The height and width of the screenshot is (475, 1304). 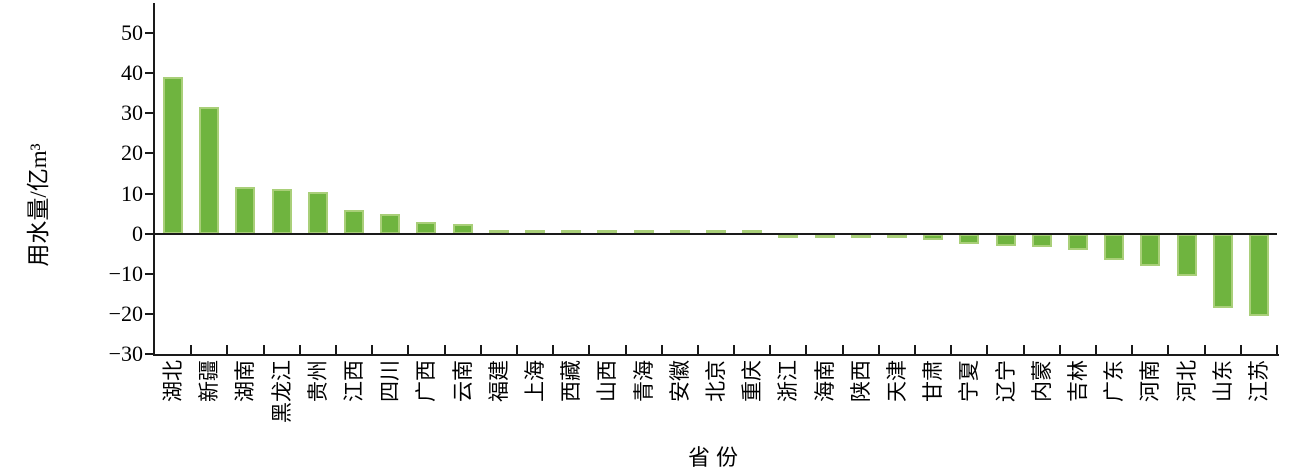 What do you see at coordinates (462, 381) in the screenshot?
I see `x-category-label: 云南` at bounding box center [462, 381].